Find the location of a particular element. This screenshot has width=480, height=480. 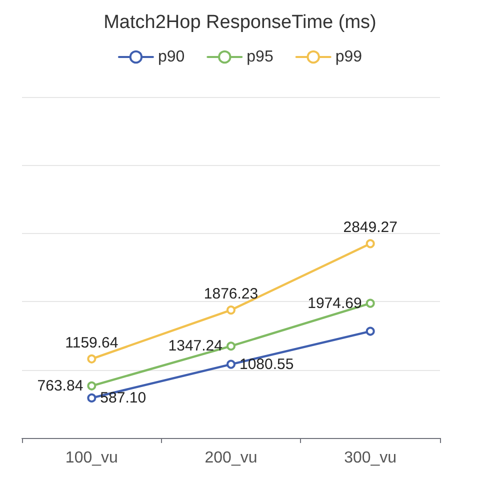

data-label: 587.10 is located at coordinates (123, 397).